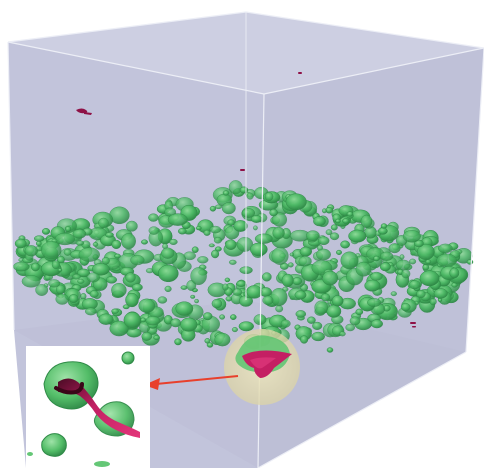  What do you see at coordinates (83, 409) in the screenshot?
I see `zoom-inset-icon` at bounding box center [83, 409].